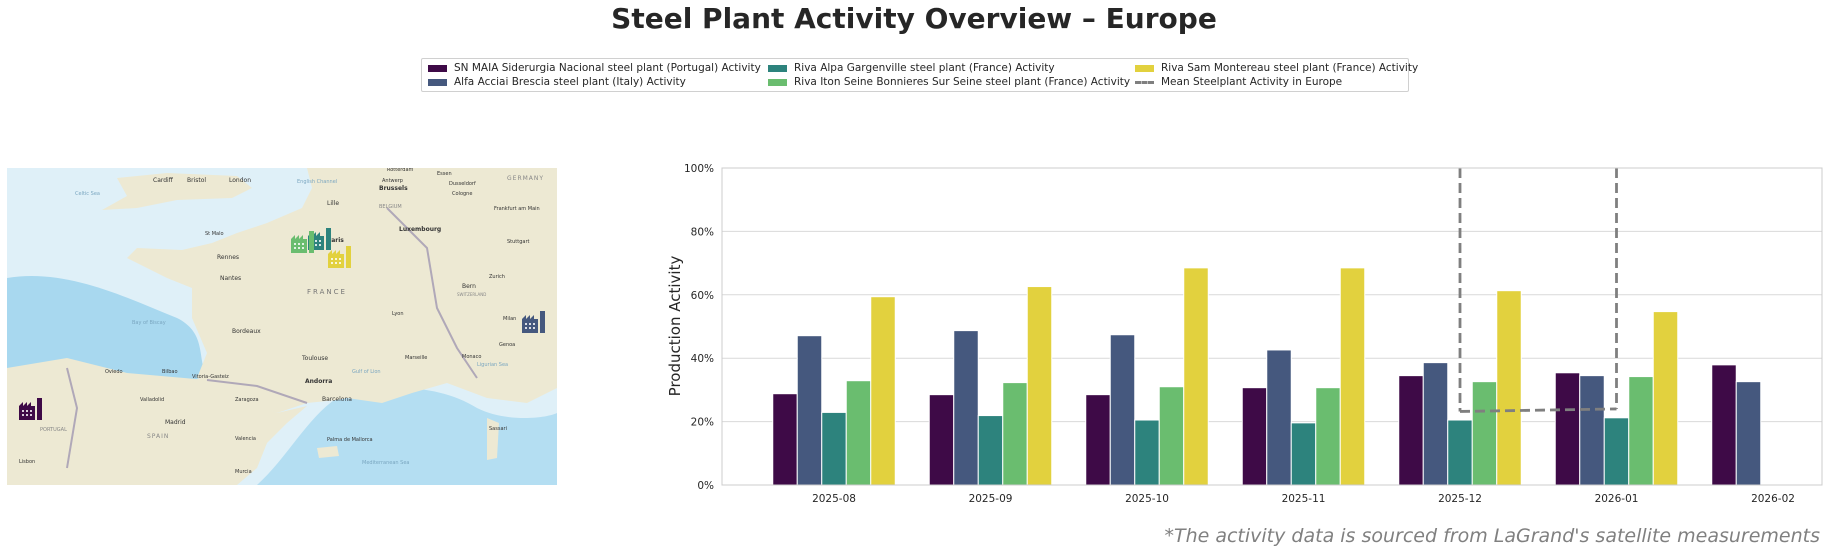 The image size is (1828, 554). Describe the element at coordinates (533, 322) in the screenshot. I see `factory-icon-alfa-acciai` at that location.